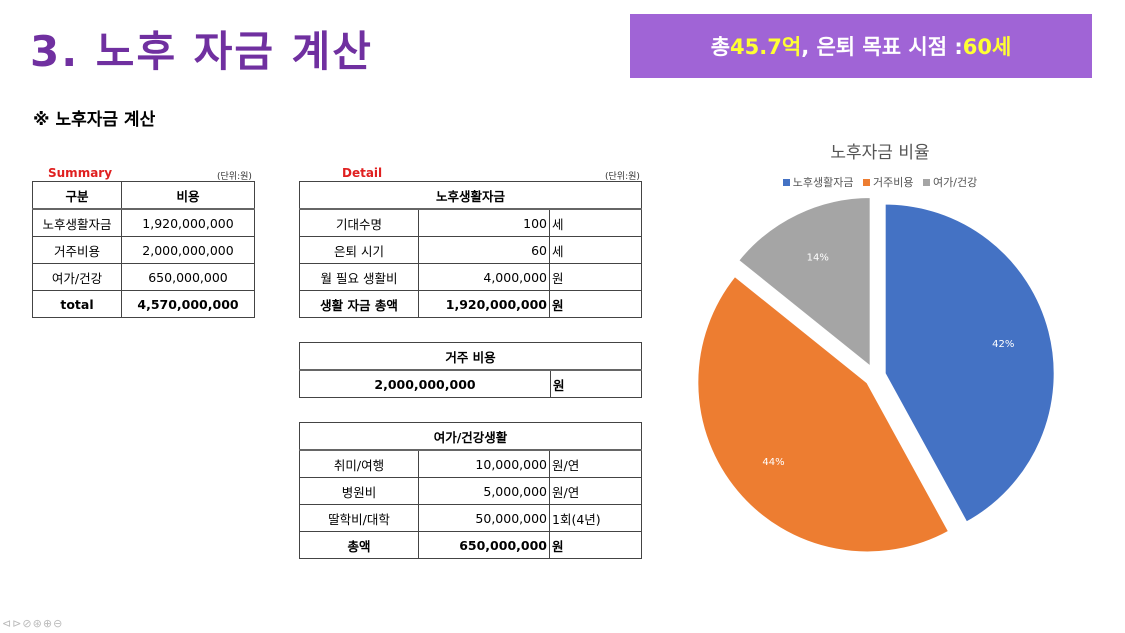 The image size is (1125, 633). What do you see at coordinates (80, 173) in the screenshot?
I see `summary-caption: Summary` at bounding box center [80, 173].